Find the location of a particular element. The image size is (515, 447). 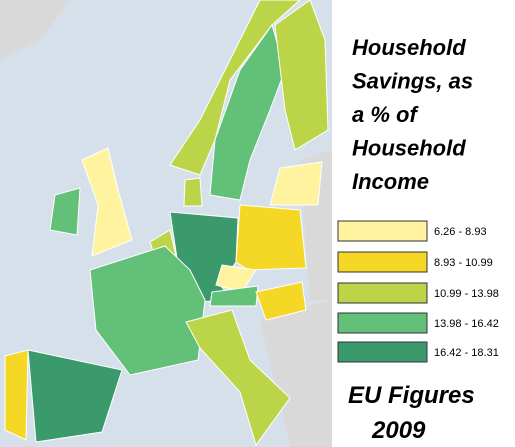

title-line: Savings, as is located at coordinates (412, 81).